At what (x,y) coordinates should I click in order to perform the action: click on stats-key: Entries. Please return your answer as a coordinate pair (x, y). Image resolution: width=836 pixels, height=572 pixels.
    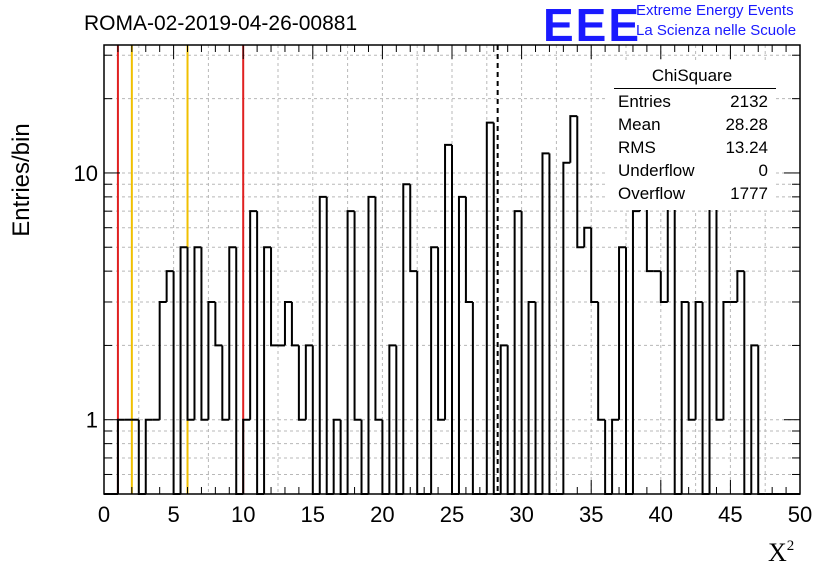
    Looking at the image, I should click on (644, 101).